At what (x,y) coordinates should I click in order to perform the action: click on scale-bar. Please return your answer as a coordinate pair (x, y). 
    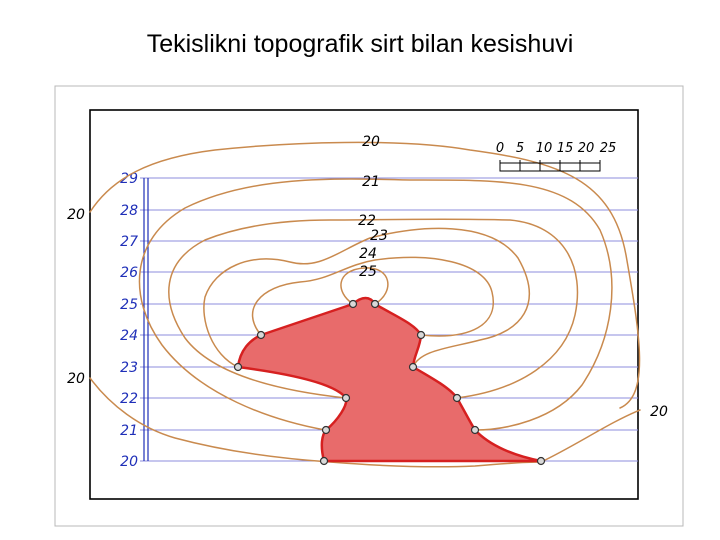
    Looking at the image, I should click on (550, 166).